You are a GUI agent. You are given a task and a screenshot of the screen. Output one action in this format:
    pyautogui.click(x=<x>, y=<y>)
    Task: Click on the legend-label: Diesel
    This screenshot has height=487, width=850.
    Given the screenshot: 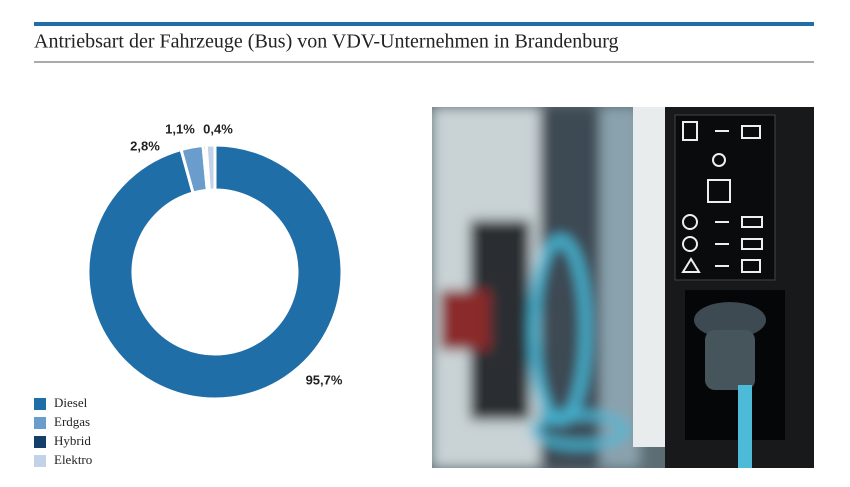 What is the action you would take?
    pyautogui.click(x=71, y=402)
    